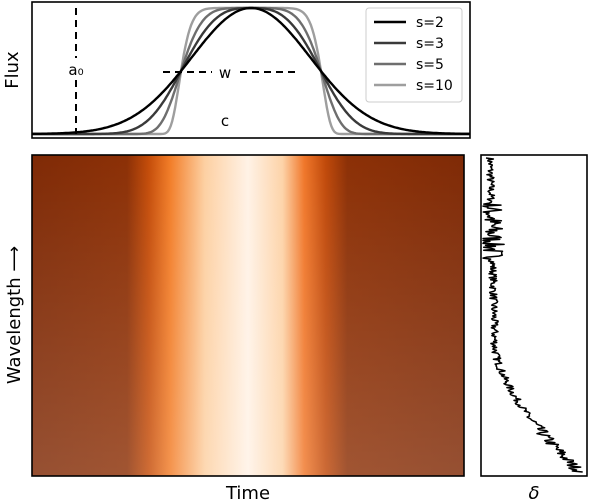  I want to click on c-label: c, so click(225, 121).